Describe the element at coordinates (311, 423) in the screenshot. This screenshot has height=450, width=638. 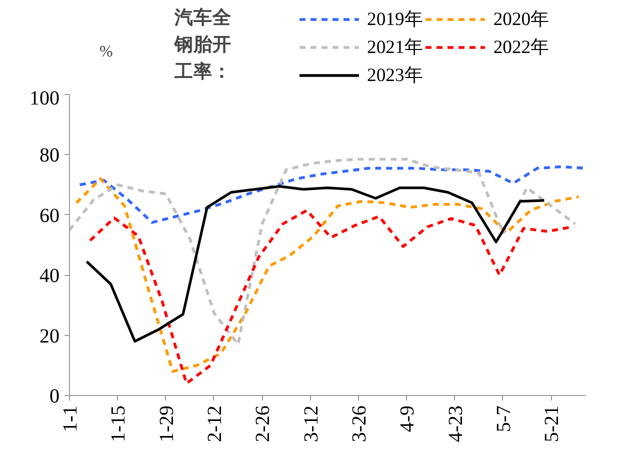
I see `x-tick-label: 3-12` at that location.